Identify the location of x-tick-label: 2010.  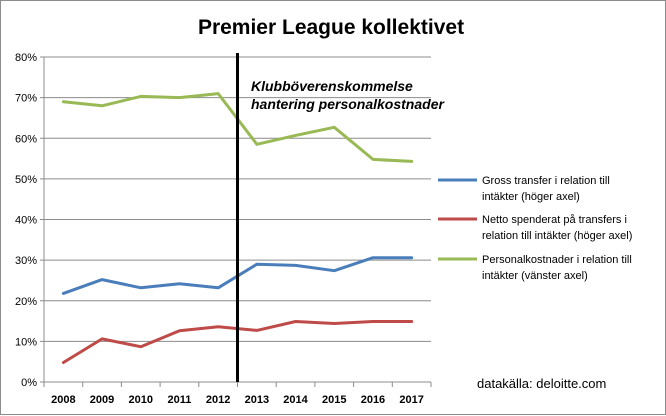
(141, 400).